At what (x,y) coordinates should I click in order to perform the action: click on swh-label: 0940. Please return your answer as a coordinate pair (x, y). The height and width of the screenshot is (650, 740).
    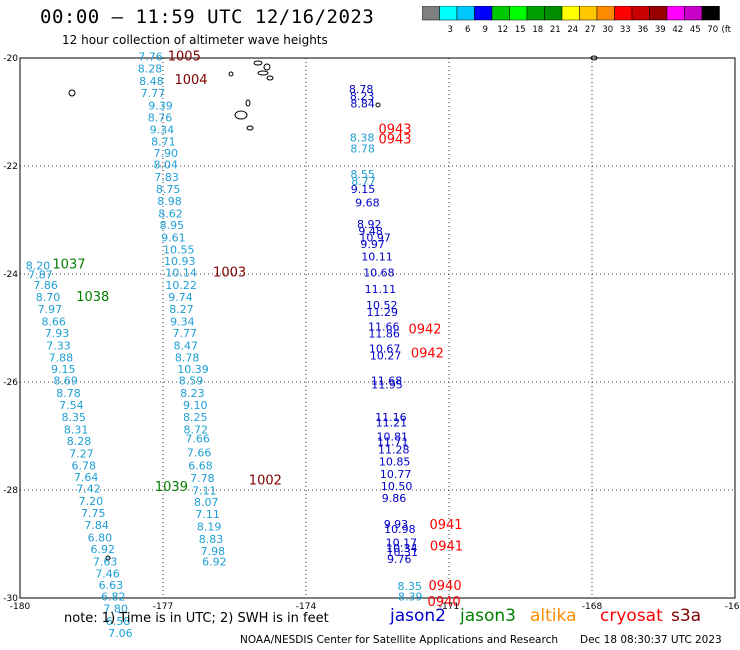
    Looking at the image, I should click on (445, 586).